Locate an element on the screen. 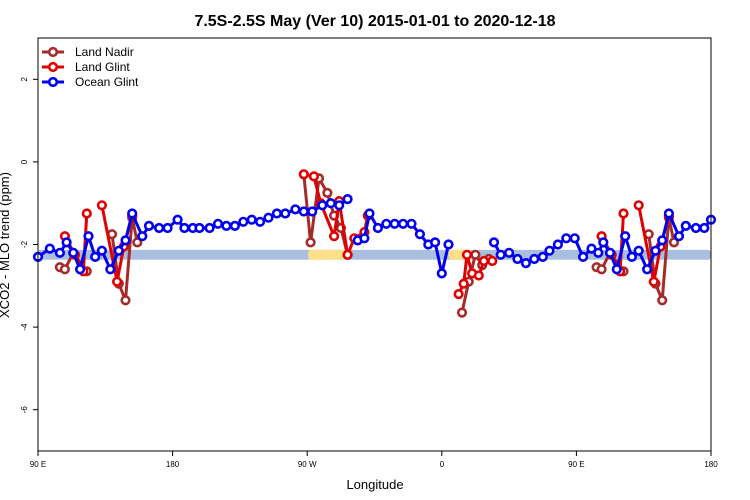  y-tick-label: -6 is located at coordinates (24, 410).